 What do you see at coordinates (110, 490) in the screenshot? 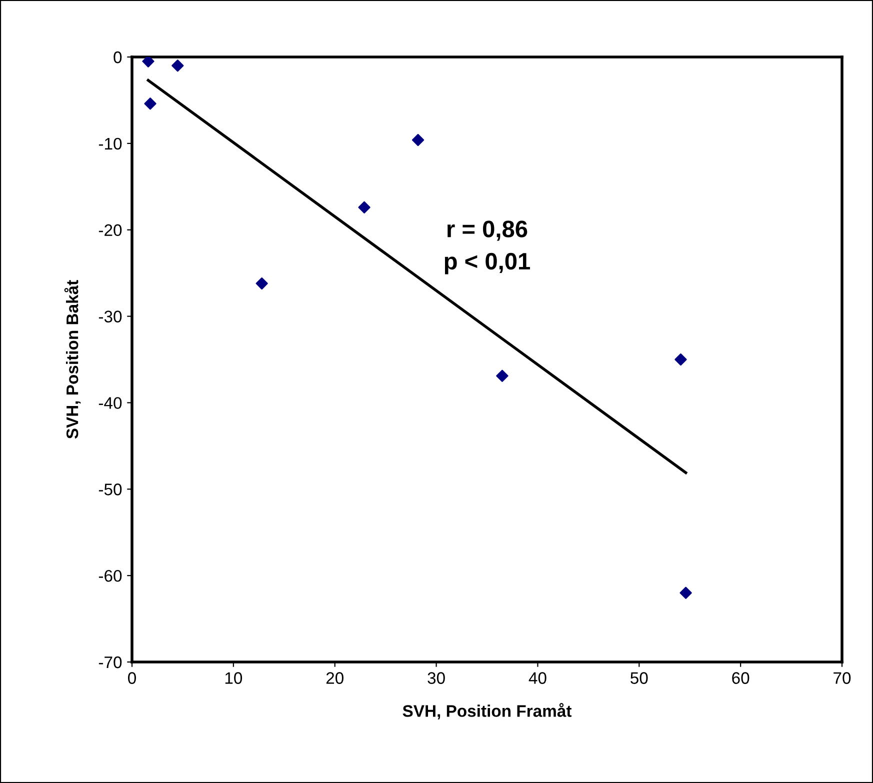
I see `y-tick-label: -50` at bounding box center [110, 490].